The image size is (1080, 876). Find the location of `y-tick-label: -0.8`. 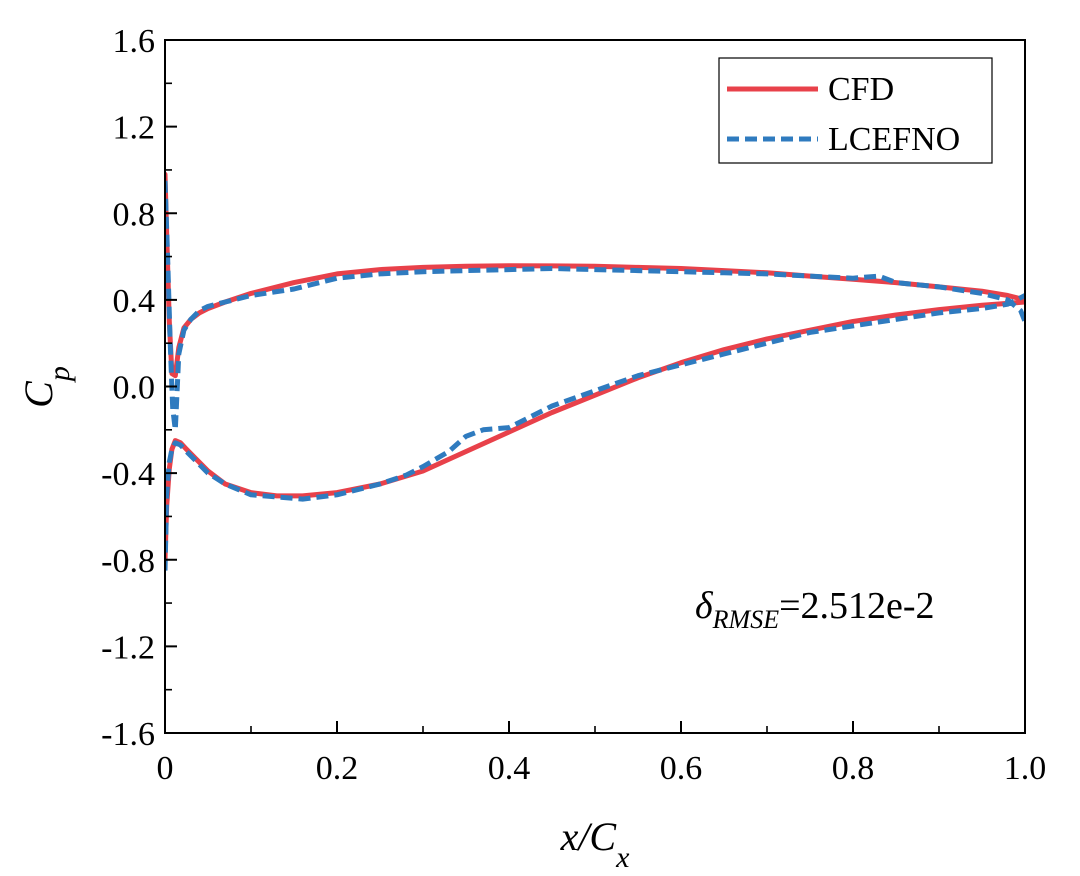

y-tick-label: -0.8 is located at coordinates (128, 561).